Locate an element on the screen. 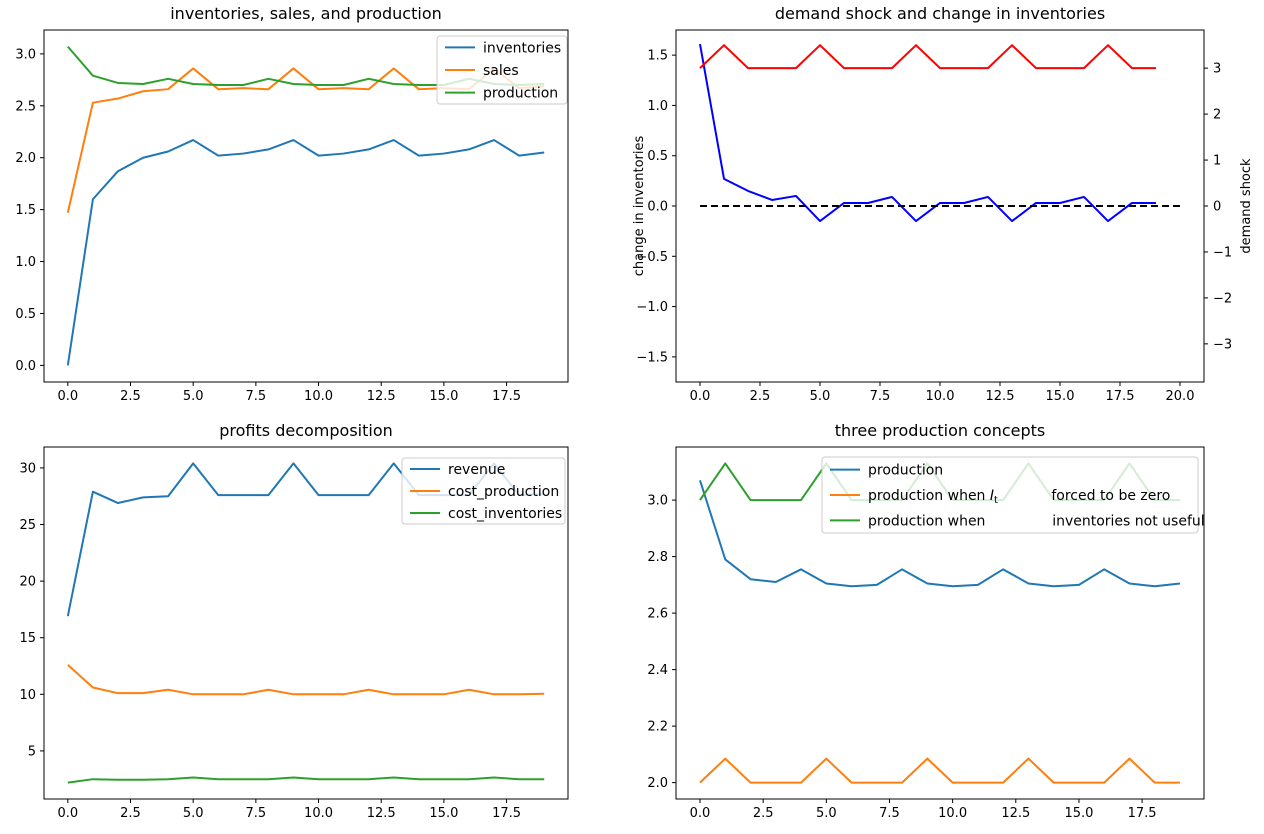  y-tick-label: 10 is located at coordinates (27, 695).